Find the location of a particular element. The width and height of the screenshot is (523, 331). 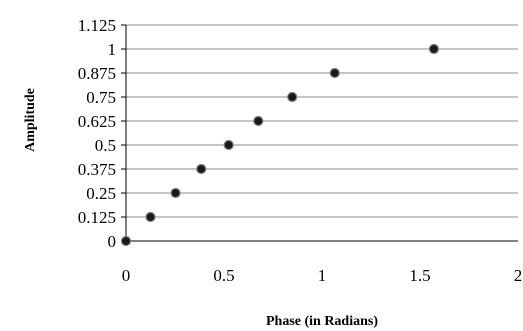

x-tick-label: 2 is located at coordinates (518, 275).